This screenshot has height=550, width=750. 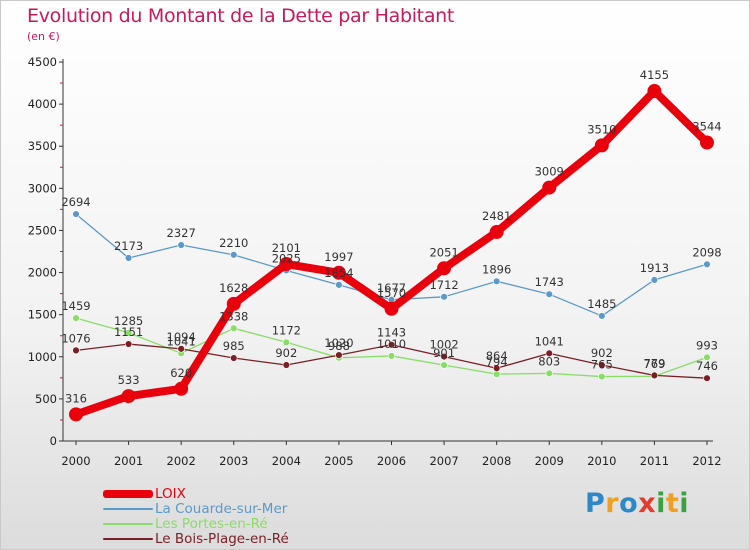 What do you see at coordinates (233, 288) in the screenshot?
I see `data-label-loix-2003: 1628` at bounding box center [233, 288].